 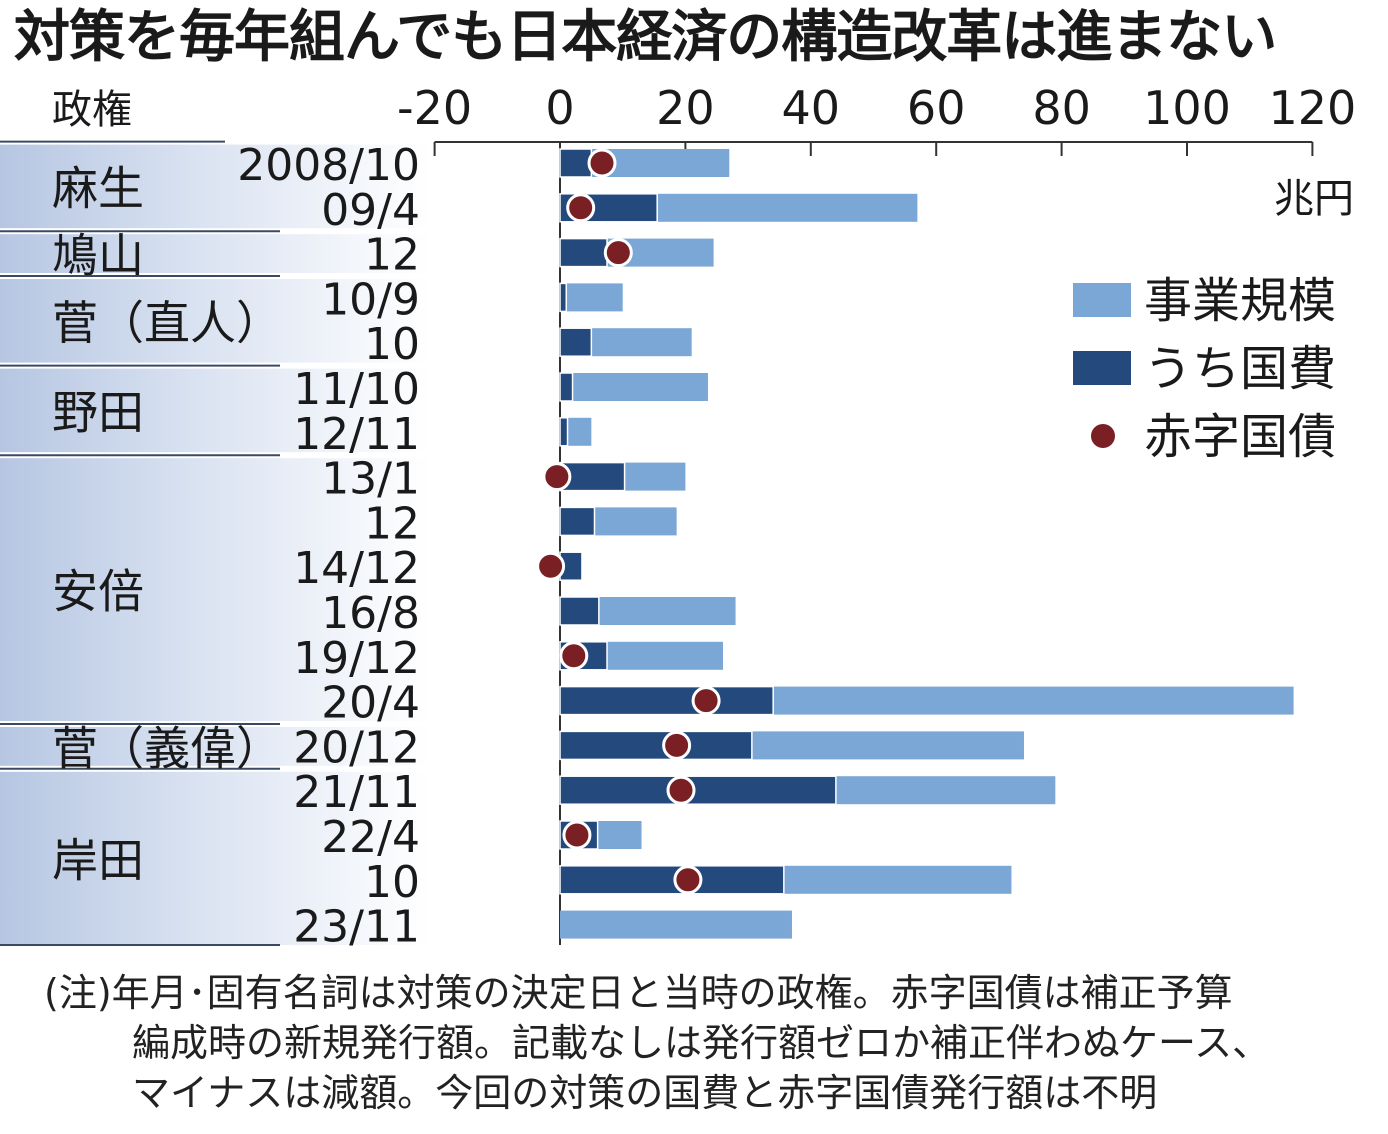 What do you see at coordinates (370, 299) in the screenshot?
I see `row-date-label: 10/9` at bounding box center [370, 299].